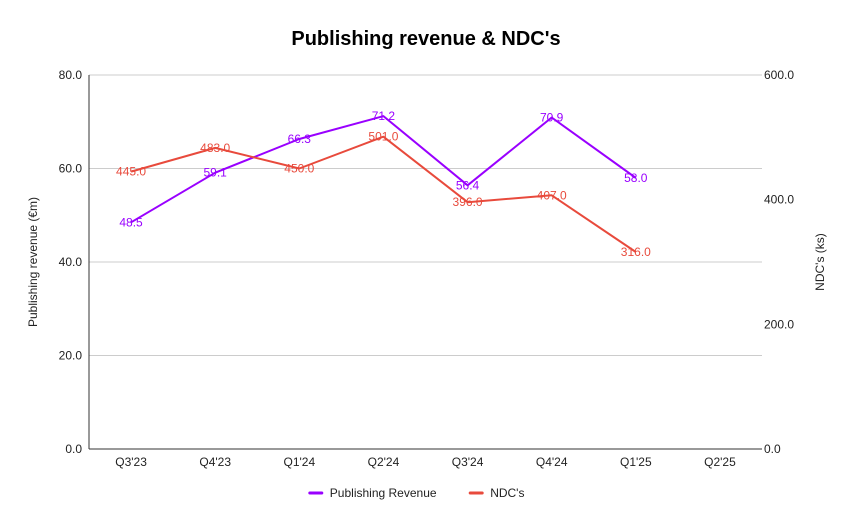 The width and height of the screenshot is (853, 527). I want to click on data-label: 396.0, so click(468, 202).